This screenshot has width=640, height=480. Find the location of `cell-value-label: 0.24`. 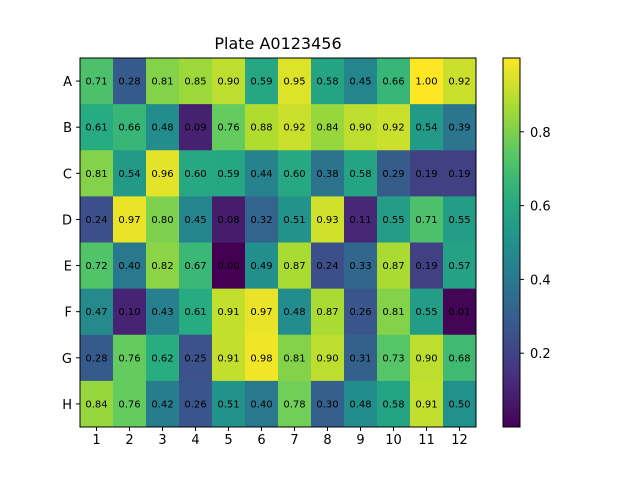

cell-value-label: 0.24 is located at coordinates (327, 266).